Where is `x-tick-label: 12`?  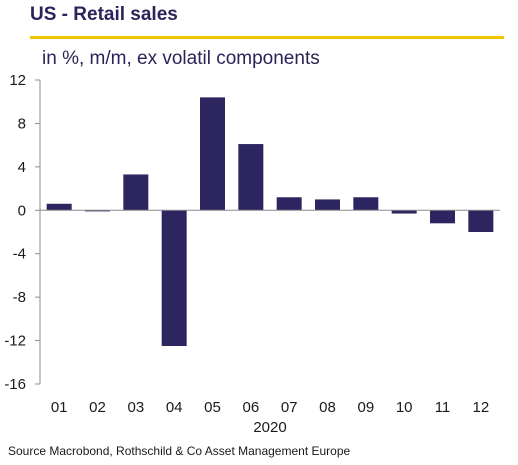 x-tick-label: 12 is located at coordinates (480, 407).